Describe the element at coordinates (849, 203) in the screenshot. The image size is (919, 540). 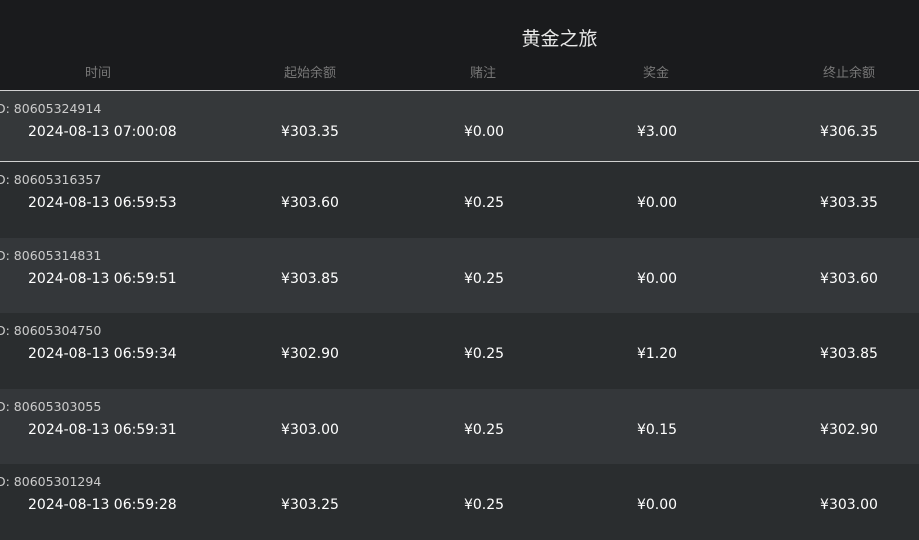
I see `end-balance-cell: ¥303.35` at that location.